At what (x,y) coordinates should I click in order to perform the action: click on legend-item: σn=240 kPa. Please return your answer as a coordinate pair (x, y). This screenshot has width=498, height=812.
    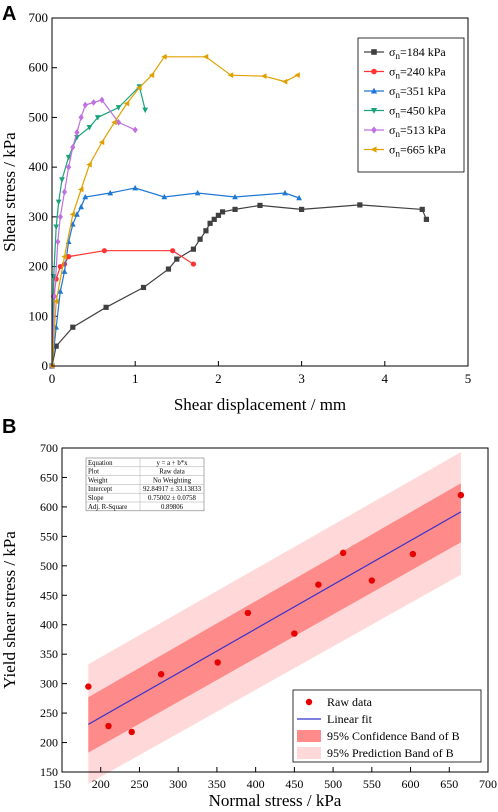
    Looking at the image, I should click on (405, 73).